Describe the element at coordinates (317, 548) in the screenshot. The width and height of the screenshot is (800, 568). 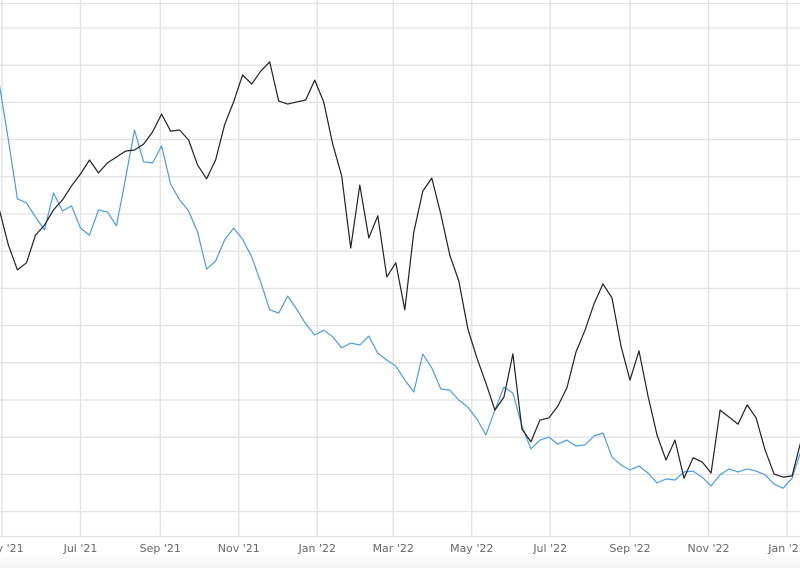
I see `x-tick-label: Jan '22` at that location.